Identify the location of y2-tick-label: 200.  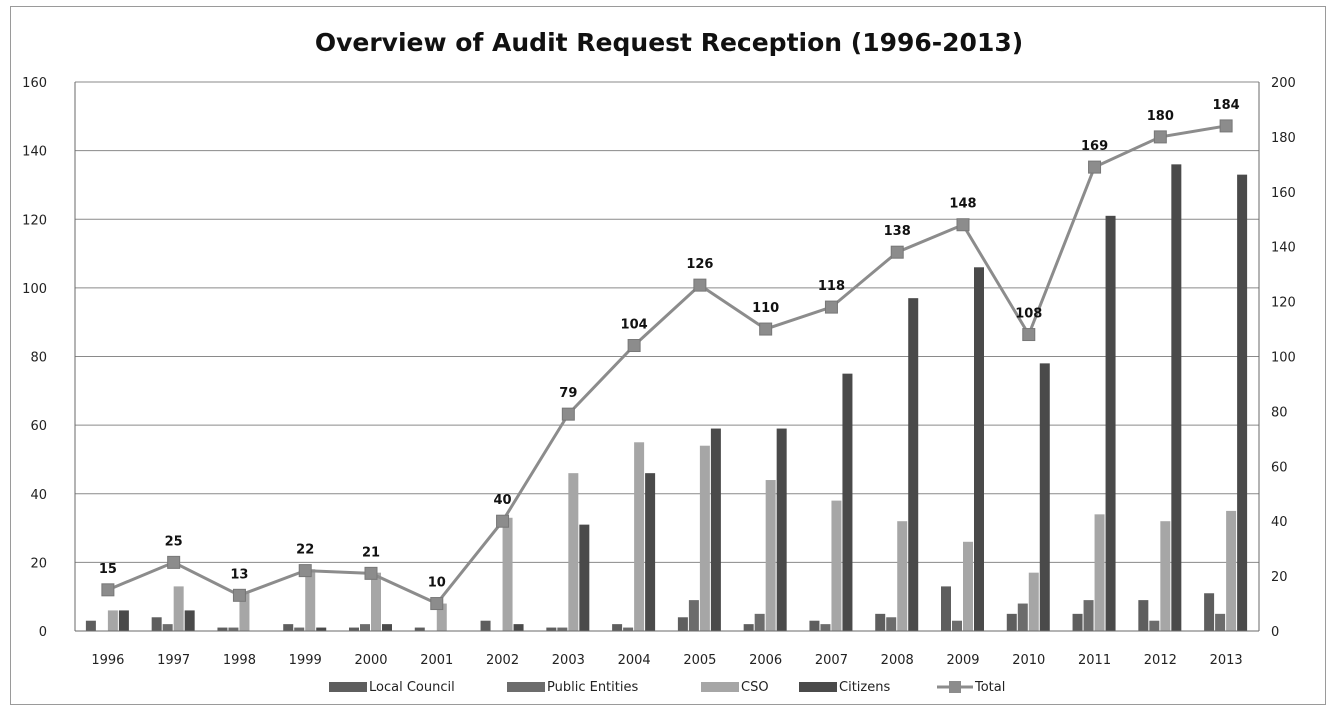
(1283, 83).